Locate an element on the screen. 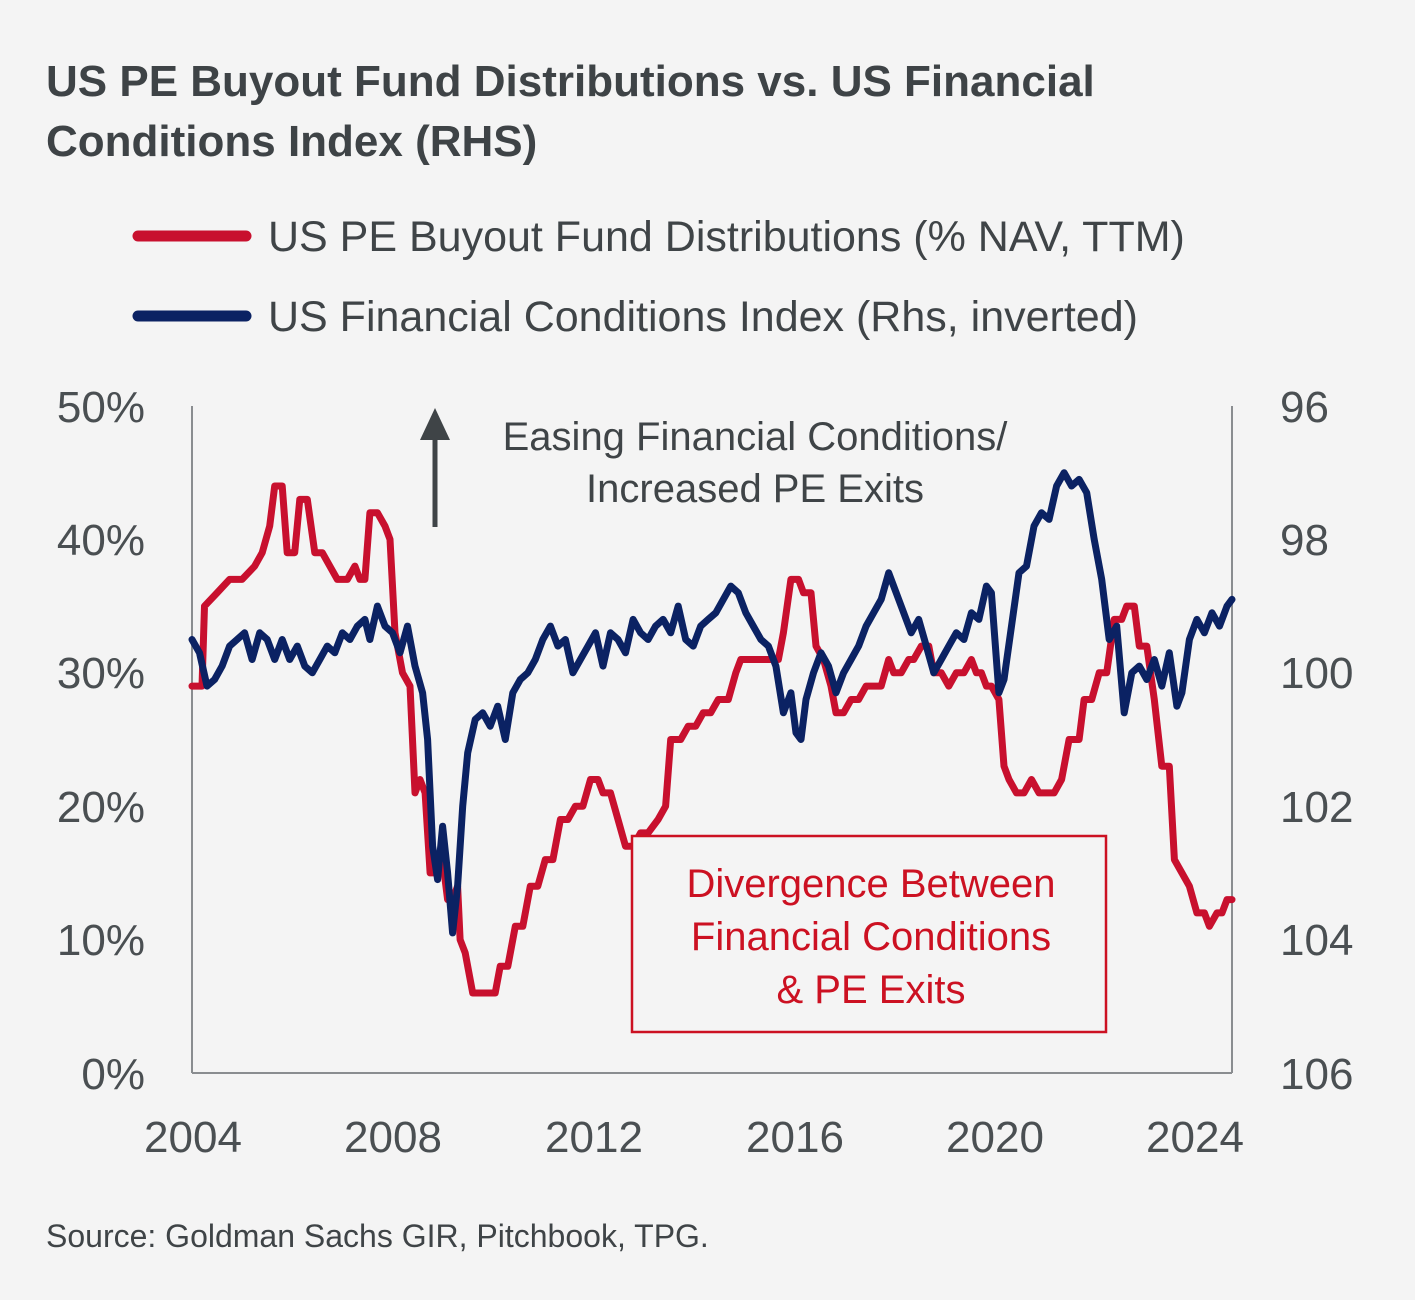  x-tick-2008: 2008 is located at coordinates (393, 1137).